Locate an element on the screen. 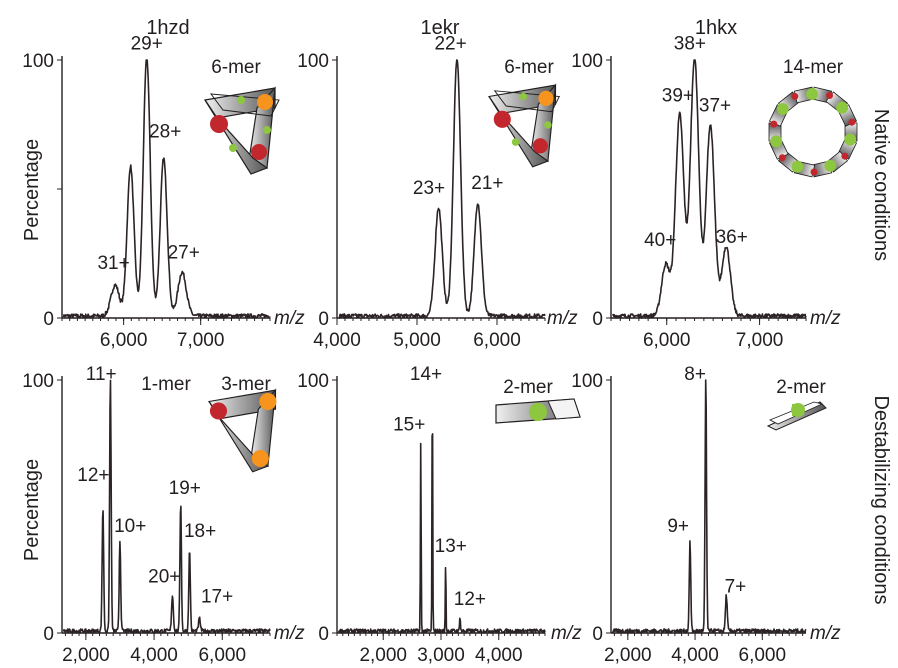  charge-label: 19+ is located at coordinates (185, 488).